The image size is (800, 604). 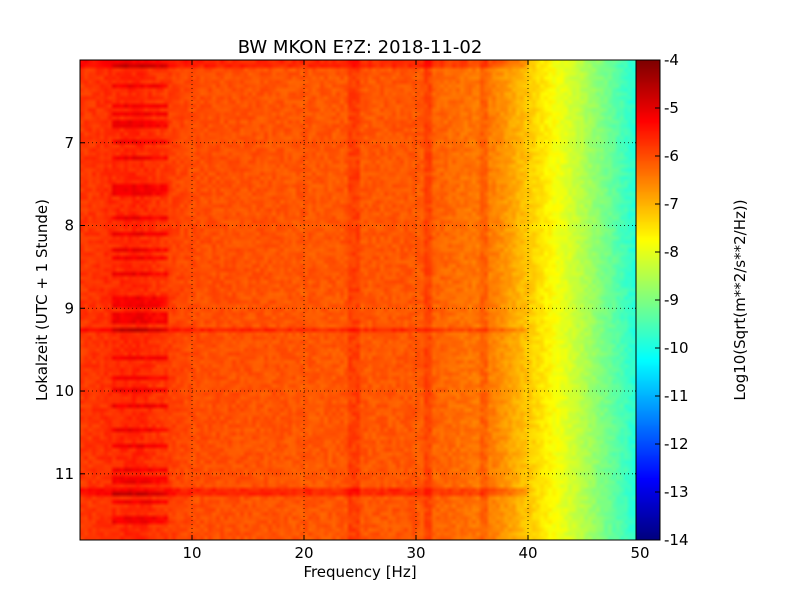 What do you see at coordinates (64, 391) in the screenshot?
I see `y-tick-label: 10` at bounding box center [64, 391].